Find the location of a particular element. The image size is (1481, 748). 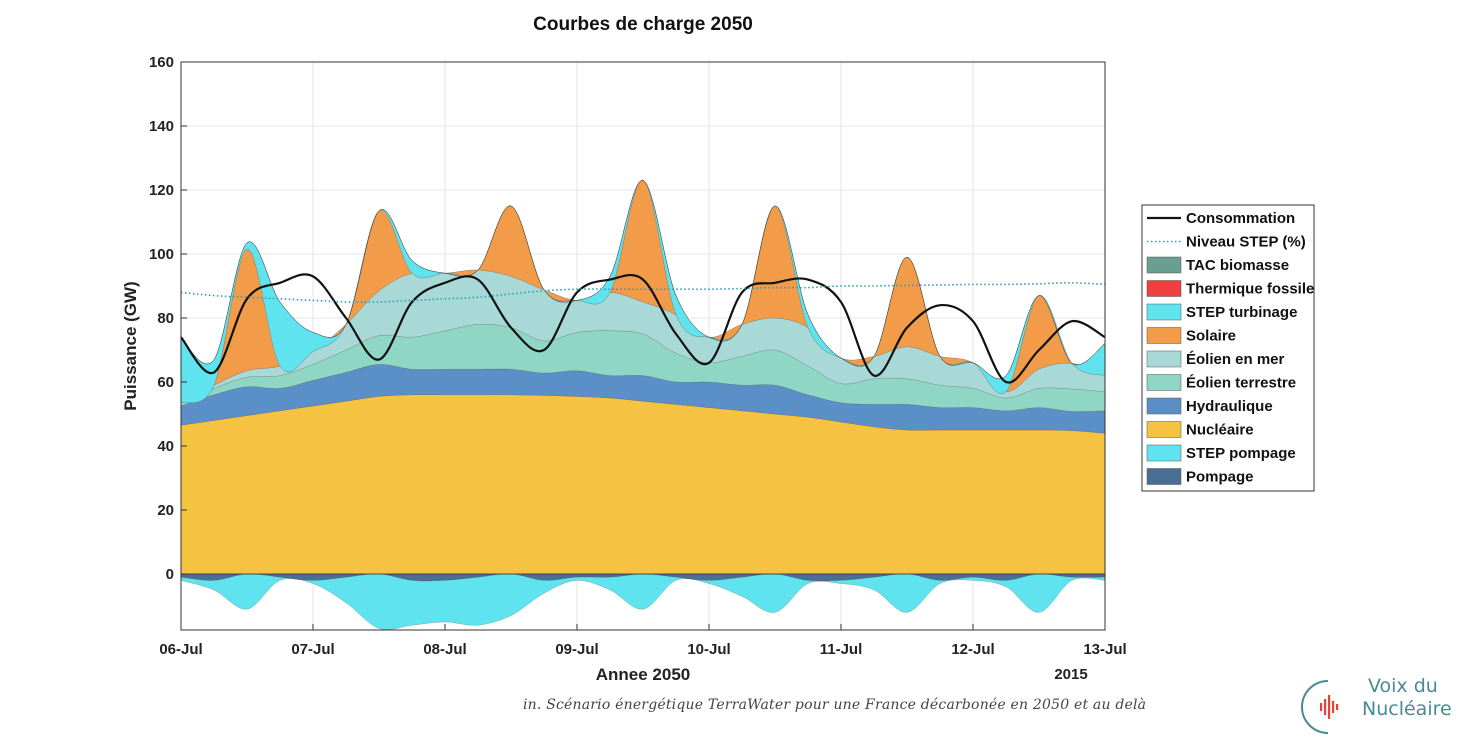

legend-label: Nucléaire is located at coordinates (1220, 430).